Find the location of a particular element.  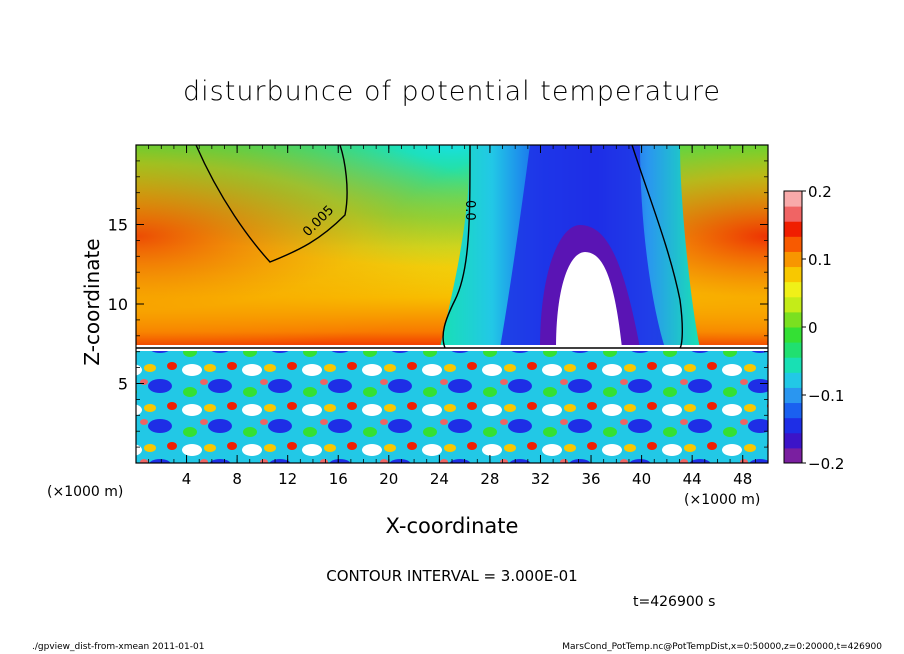

y-tick-label: 10 is located at coordinates (118, 304).